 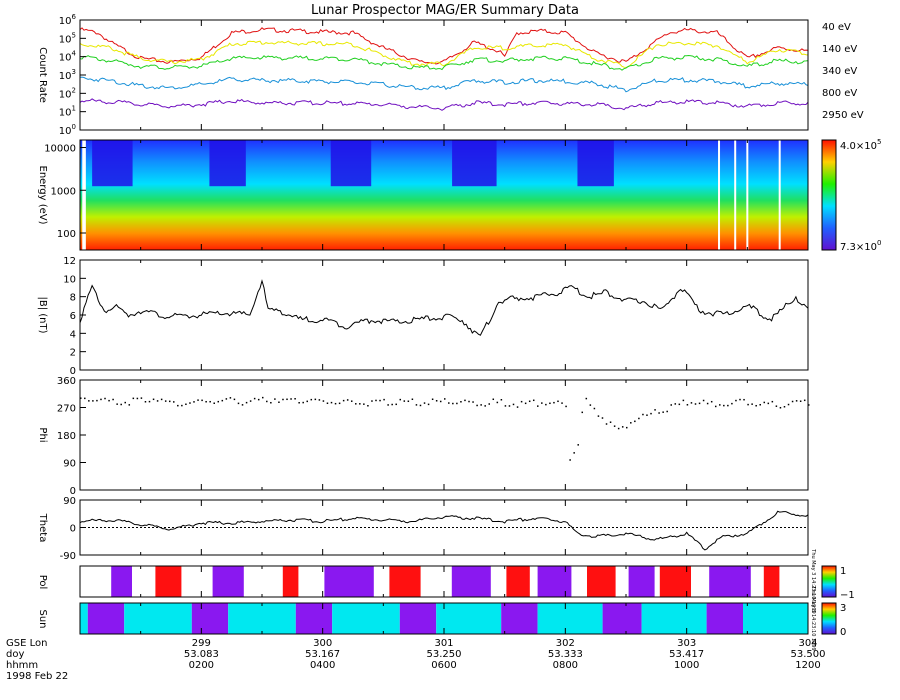 What do you see at coordinates (847, 595) in the screenshot?
I see `polarity-colorbar-min: −1` at bounding box center [847, 595].